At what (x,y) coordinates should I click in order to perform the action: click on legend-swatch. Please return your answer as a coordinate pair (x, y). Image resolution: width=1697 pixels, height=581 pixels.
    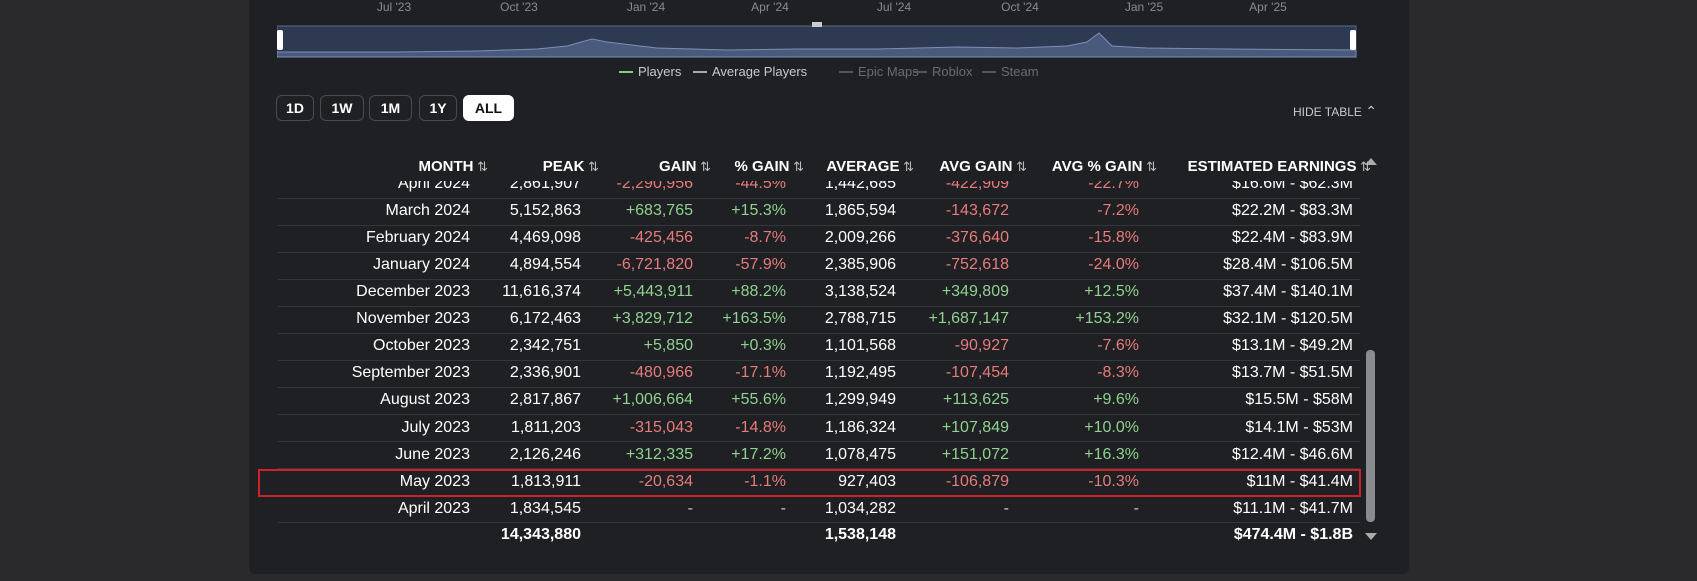
    Looking at the image, I should click on (626, 71).